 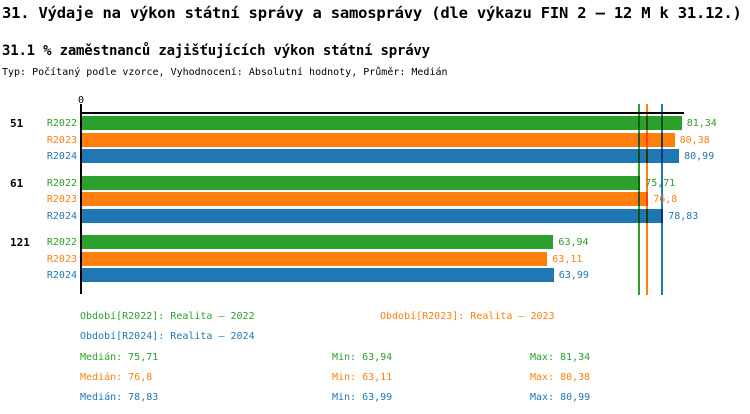 What do you see at coordinates (119, 397) in the screenshot?
I see `stat-median-r2024: Medián: 78,83` at bounding box center [119, 397].